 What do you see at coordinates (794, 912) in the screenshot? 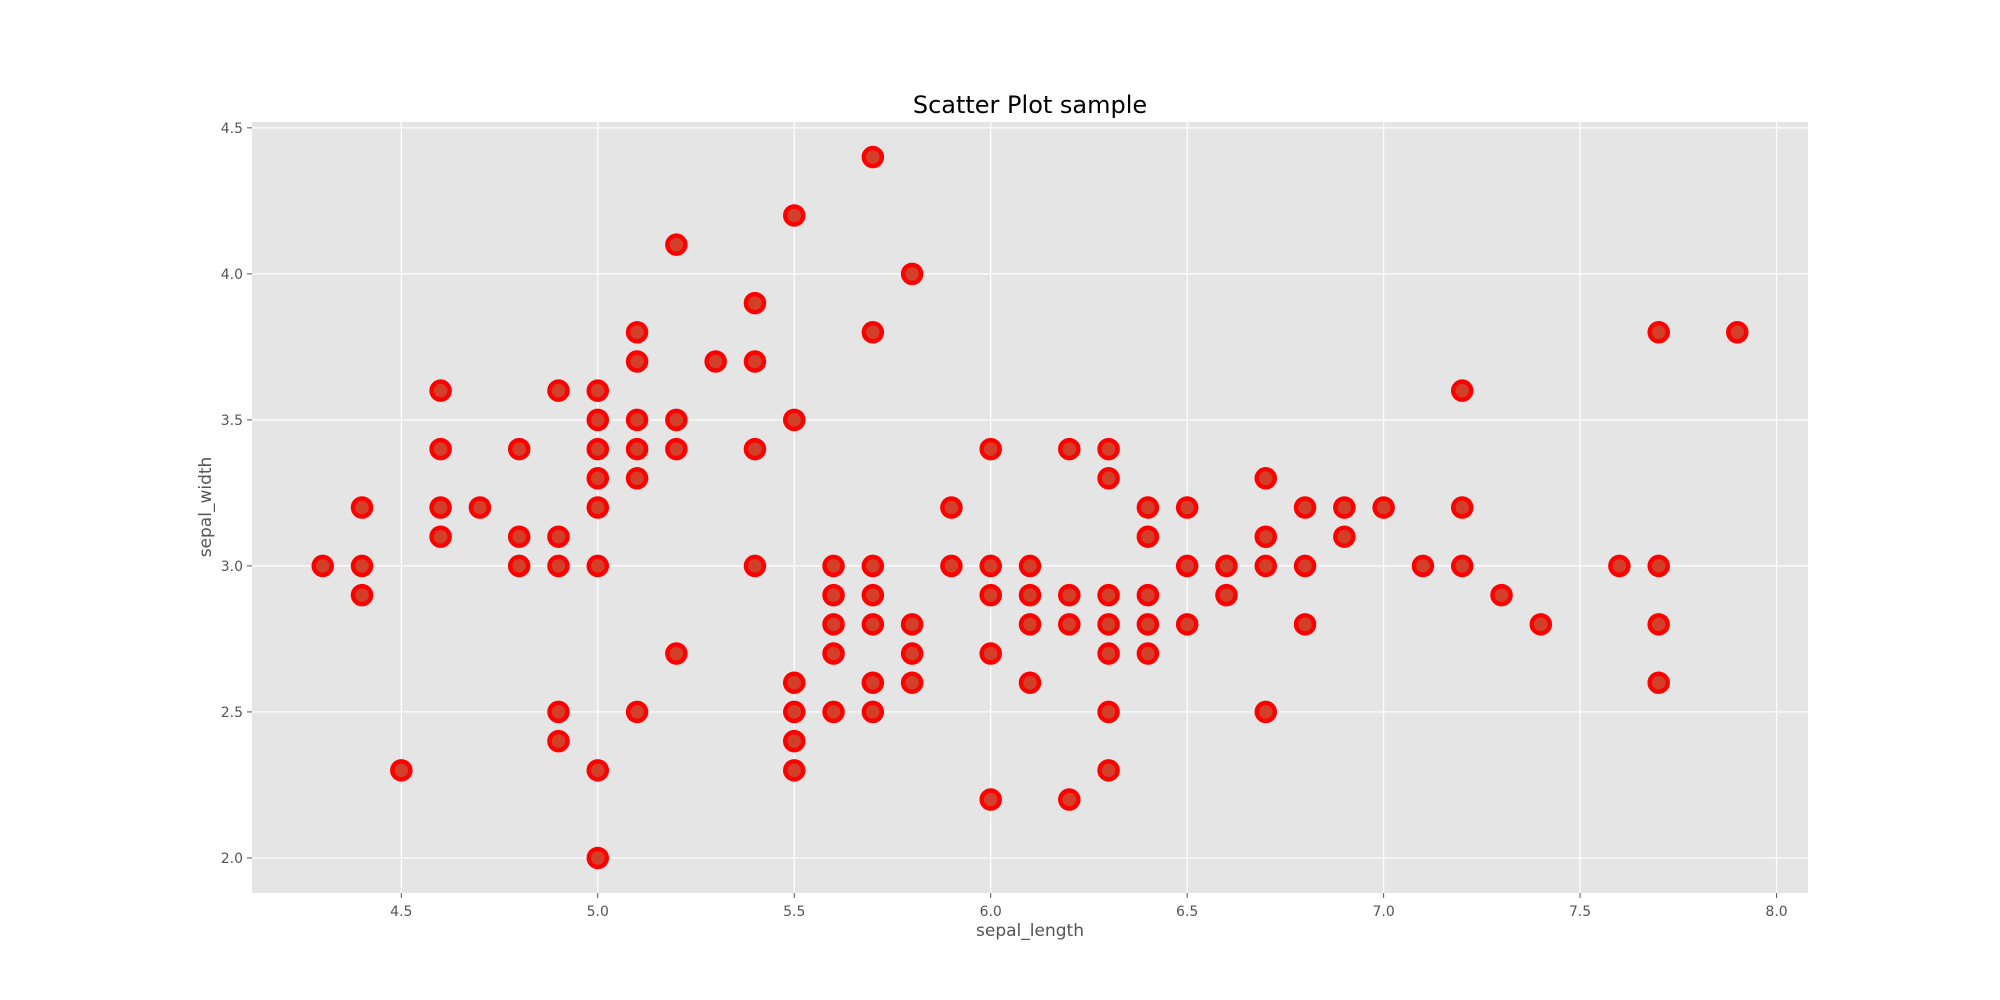
I see `x-tick-label: 5.5` at bounding box center [794, 912].